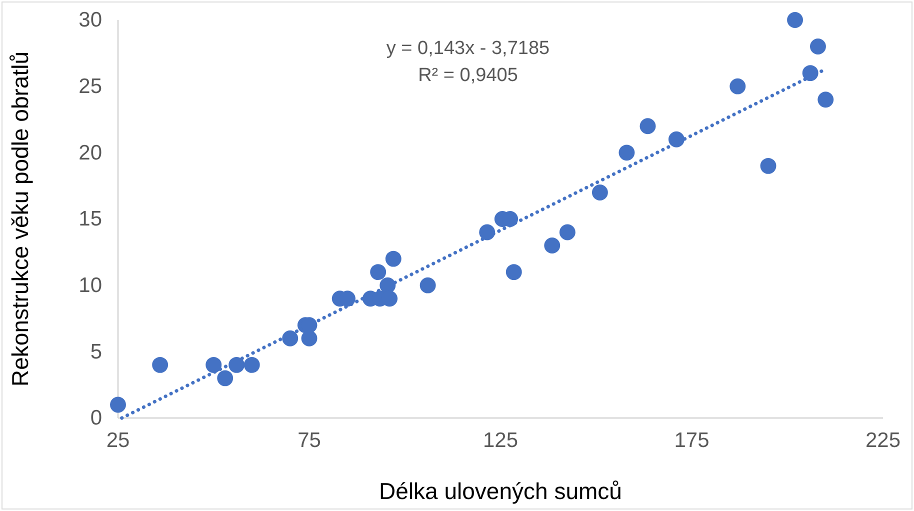 The height and width of the screenshot is (511, 914). I want to click on y-tick-label: 0, so click(96, 418).